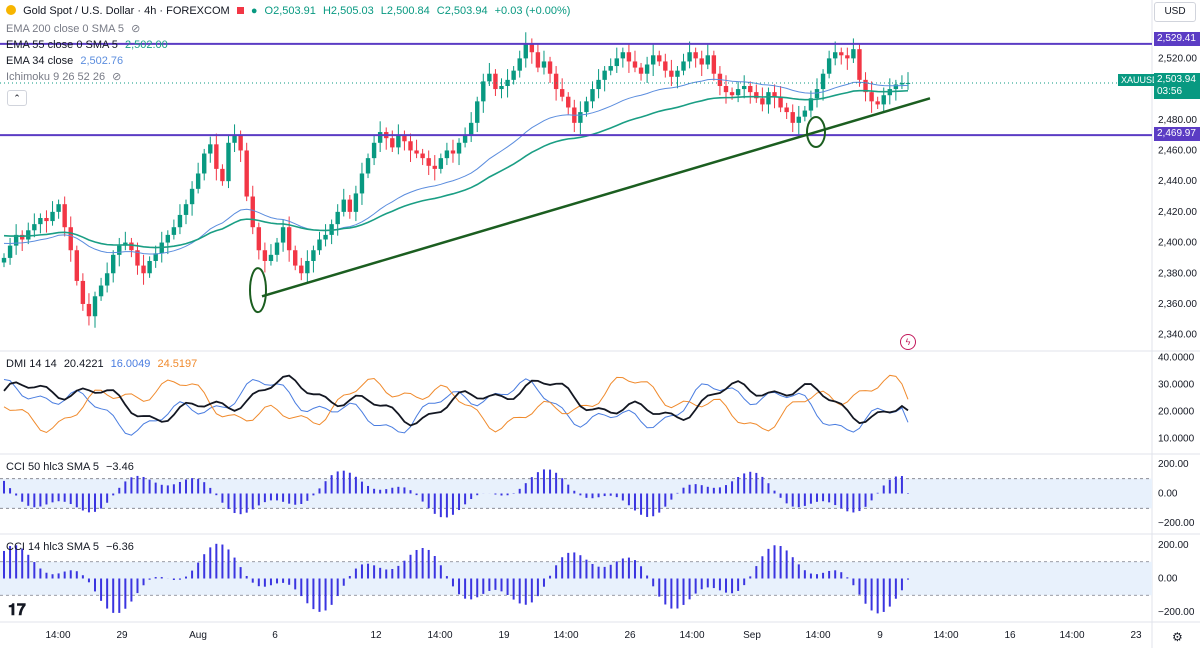  What do you see at coordinates (120, 467) in the screenshot?
I see `cci50-value: −3.46` at bounding box center [120, 467].